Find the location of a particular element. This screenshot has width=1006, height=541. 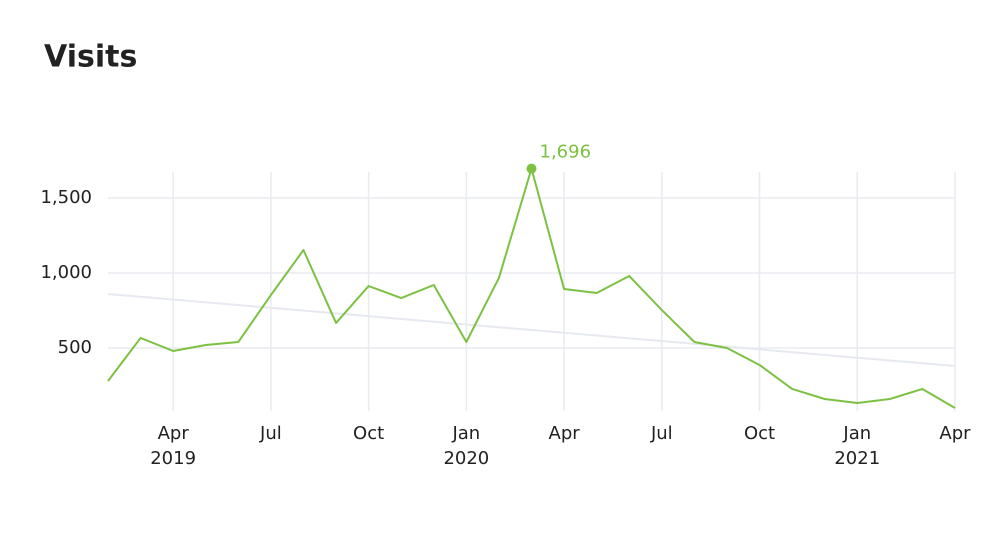

y-tick-label: 1,000 is located at coordinates (66, 272).